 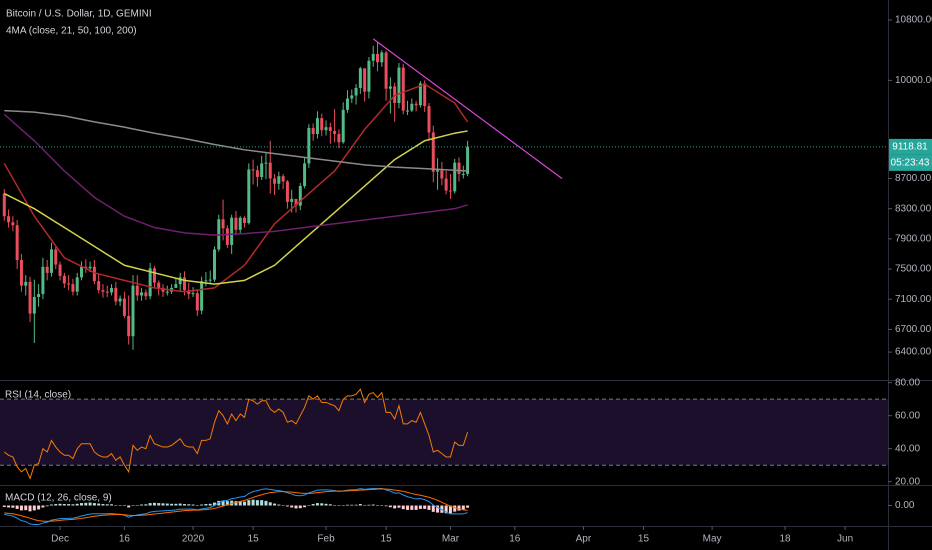 What do you see at coordinates (60, 539) in the screenshot?
I see `x-tick-label: Dec` at bounding box center [60, 539].